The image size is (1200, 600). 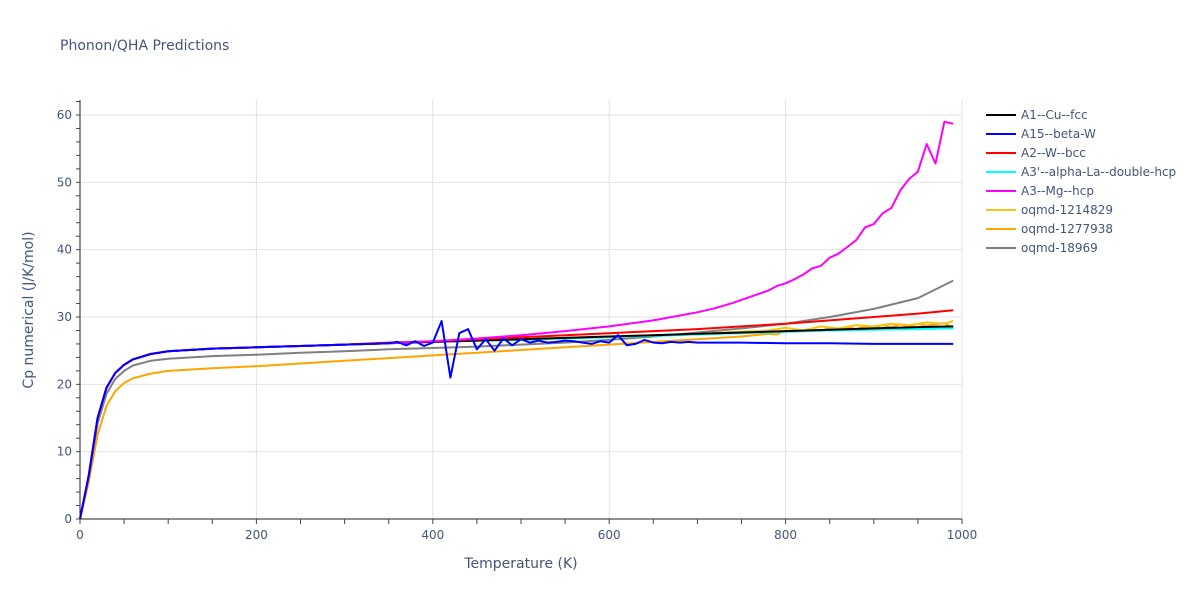 What do you see at coordinates (1057, 191) in the screenshot?
I see `legend-label: A3--Mg--hcp` at bounding box center [1057, 191].